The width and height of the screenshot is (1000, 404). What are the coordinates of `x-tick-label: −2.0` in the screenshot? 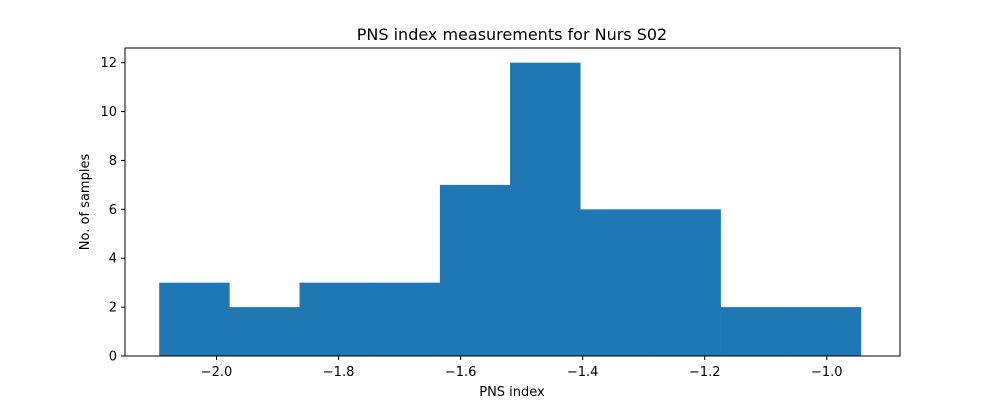 It's located at (217, 372).